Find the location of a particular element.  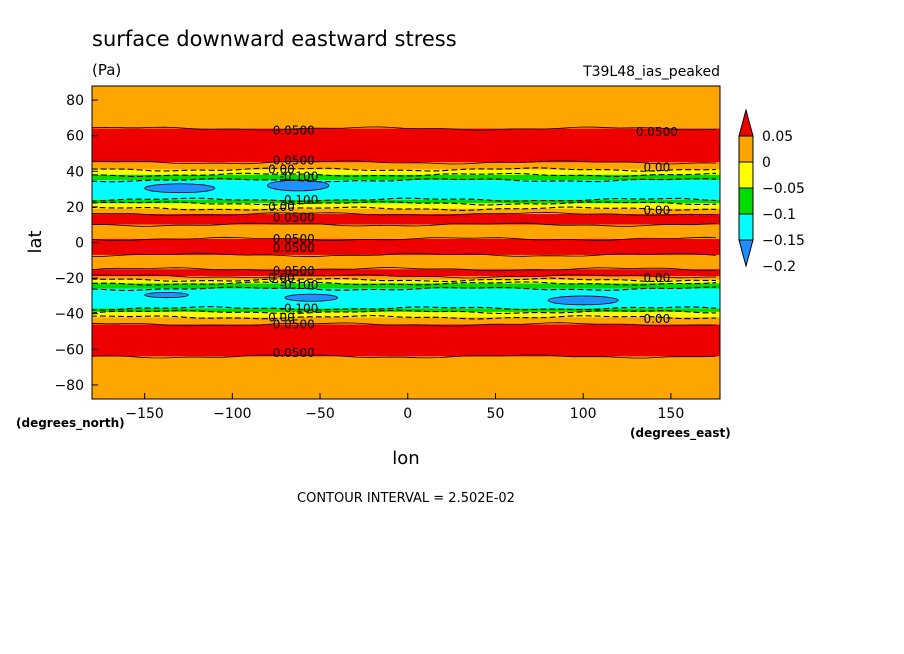

contour-interval-text: CONTOUR INTERVAL = 2.502E-02 is located at coordinates (406, 498).